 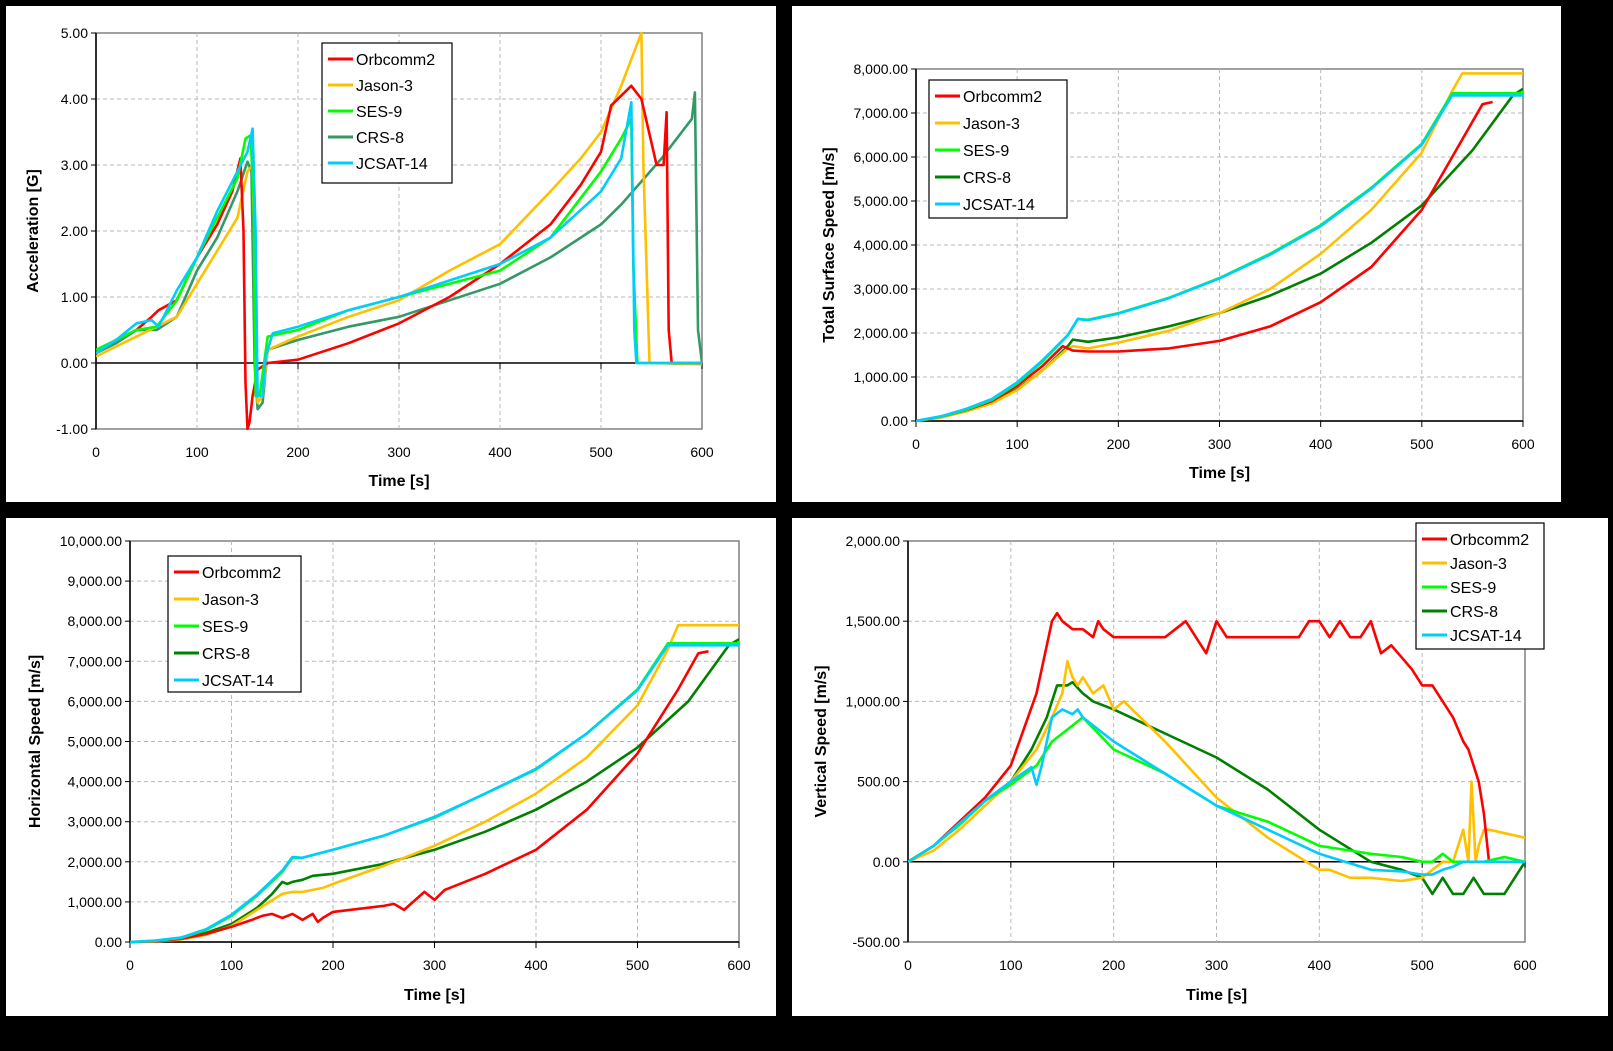 What do you see at coordinates (95, 782) in the screenshot?
I see `y-tick-label: 4,000.00` at bounding box center [95, 782].